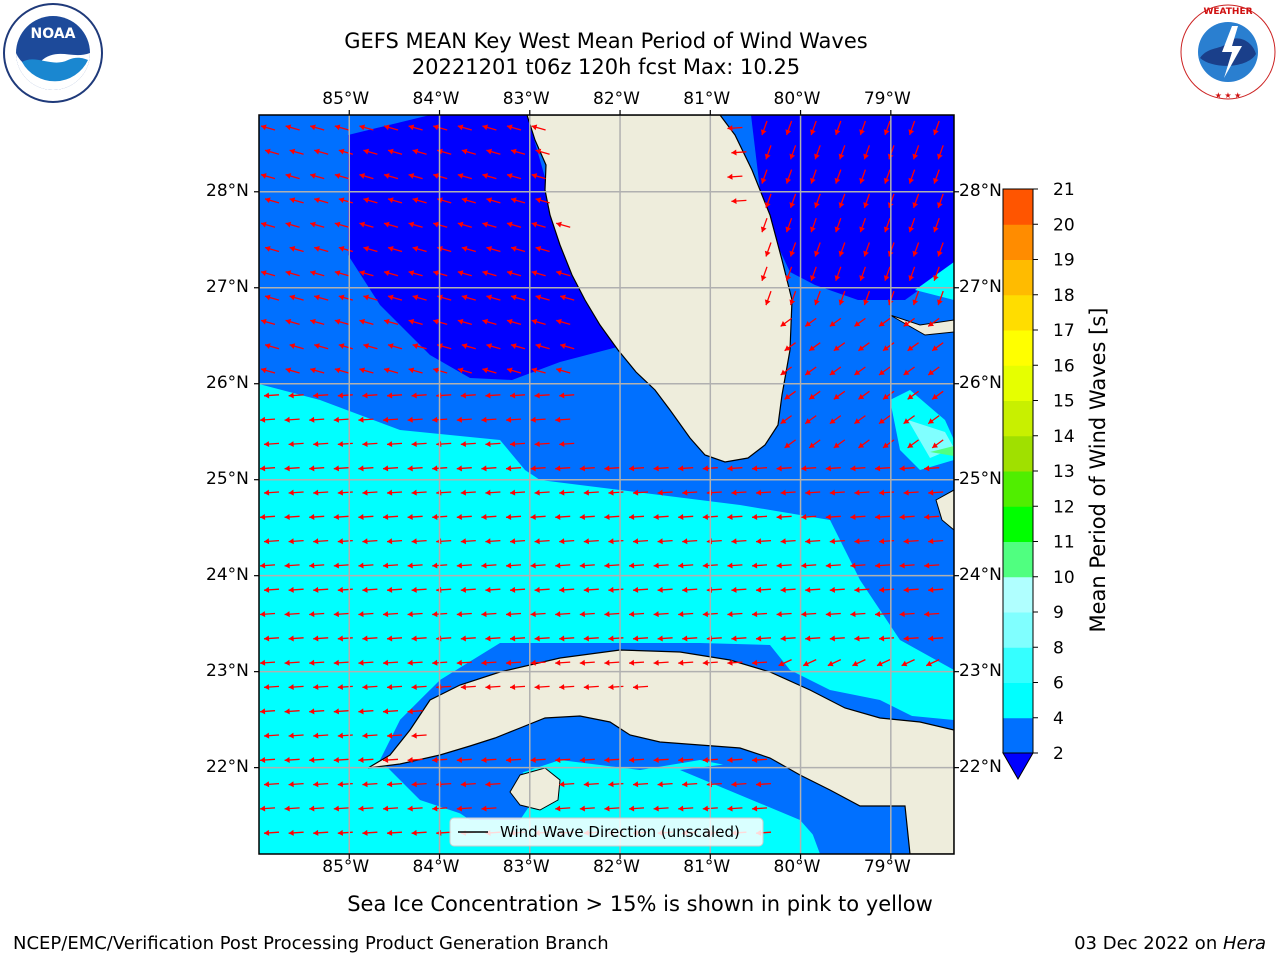  What do you see at coordinates (227, 766) in the screenshot?
I see `lat-label-left: 22°N` at bounding box center [227, 766].